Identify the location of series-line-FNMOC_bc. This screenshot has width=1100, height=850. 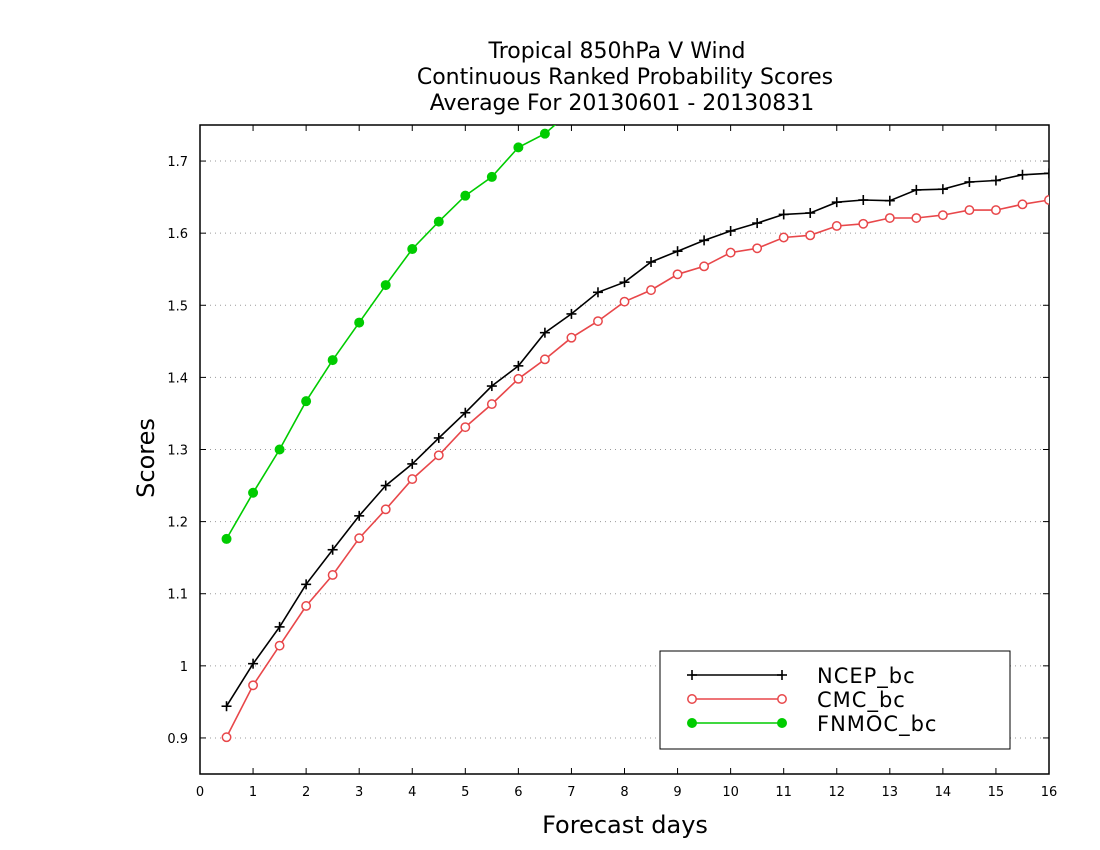
(391, 332).